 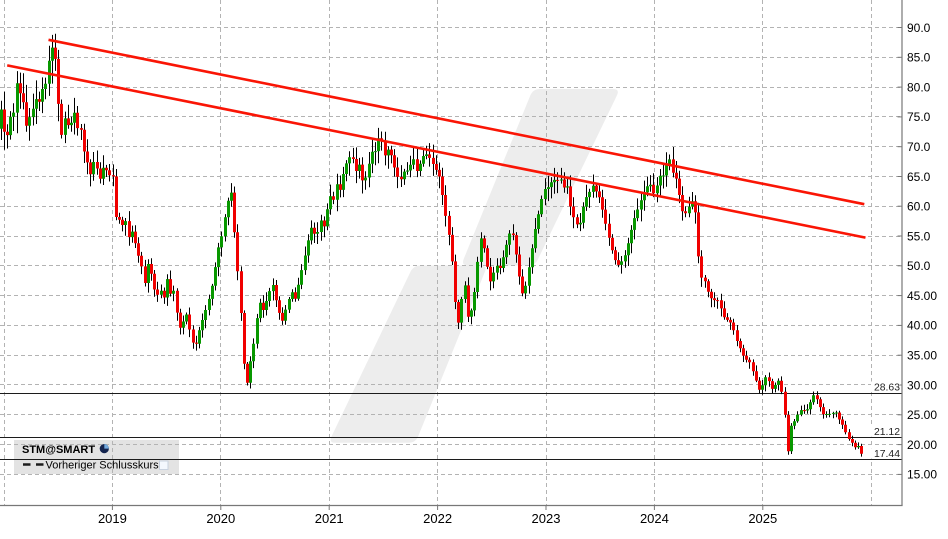 I want to click on svg-text: 80.0, so click(x=919, y=87).